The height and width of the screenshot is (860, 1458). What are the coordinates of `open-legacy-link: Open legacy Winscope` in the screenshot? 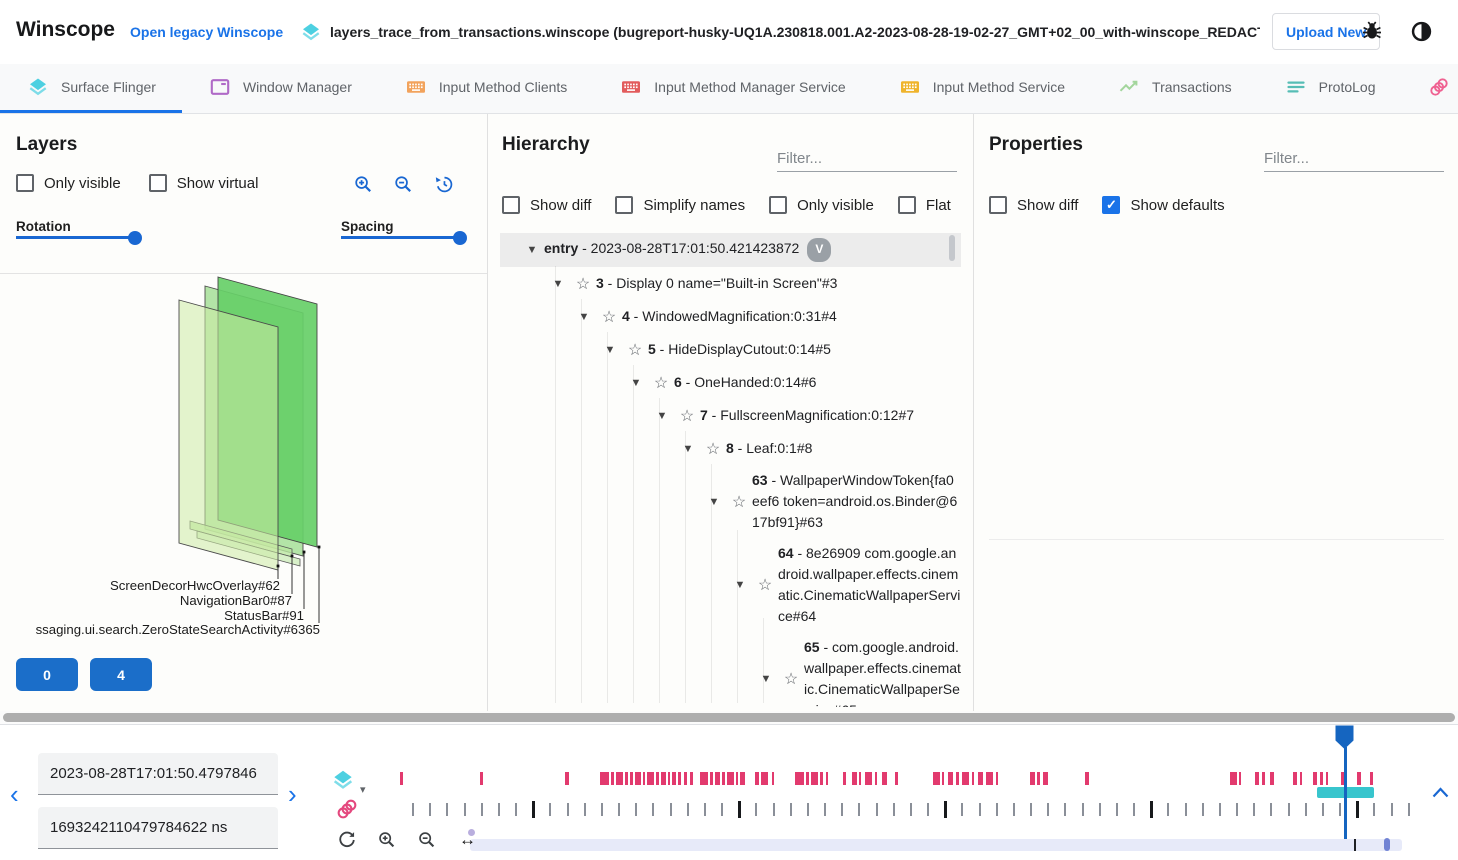 It's located at (207, 32).